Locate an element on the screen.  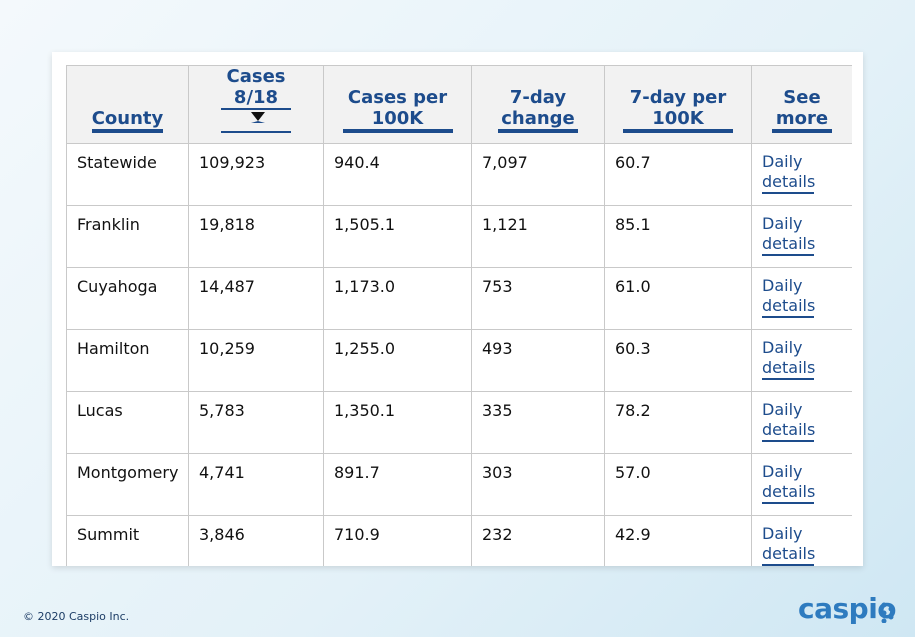
logo: caspio is located at coordinates (847, 608).